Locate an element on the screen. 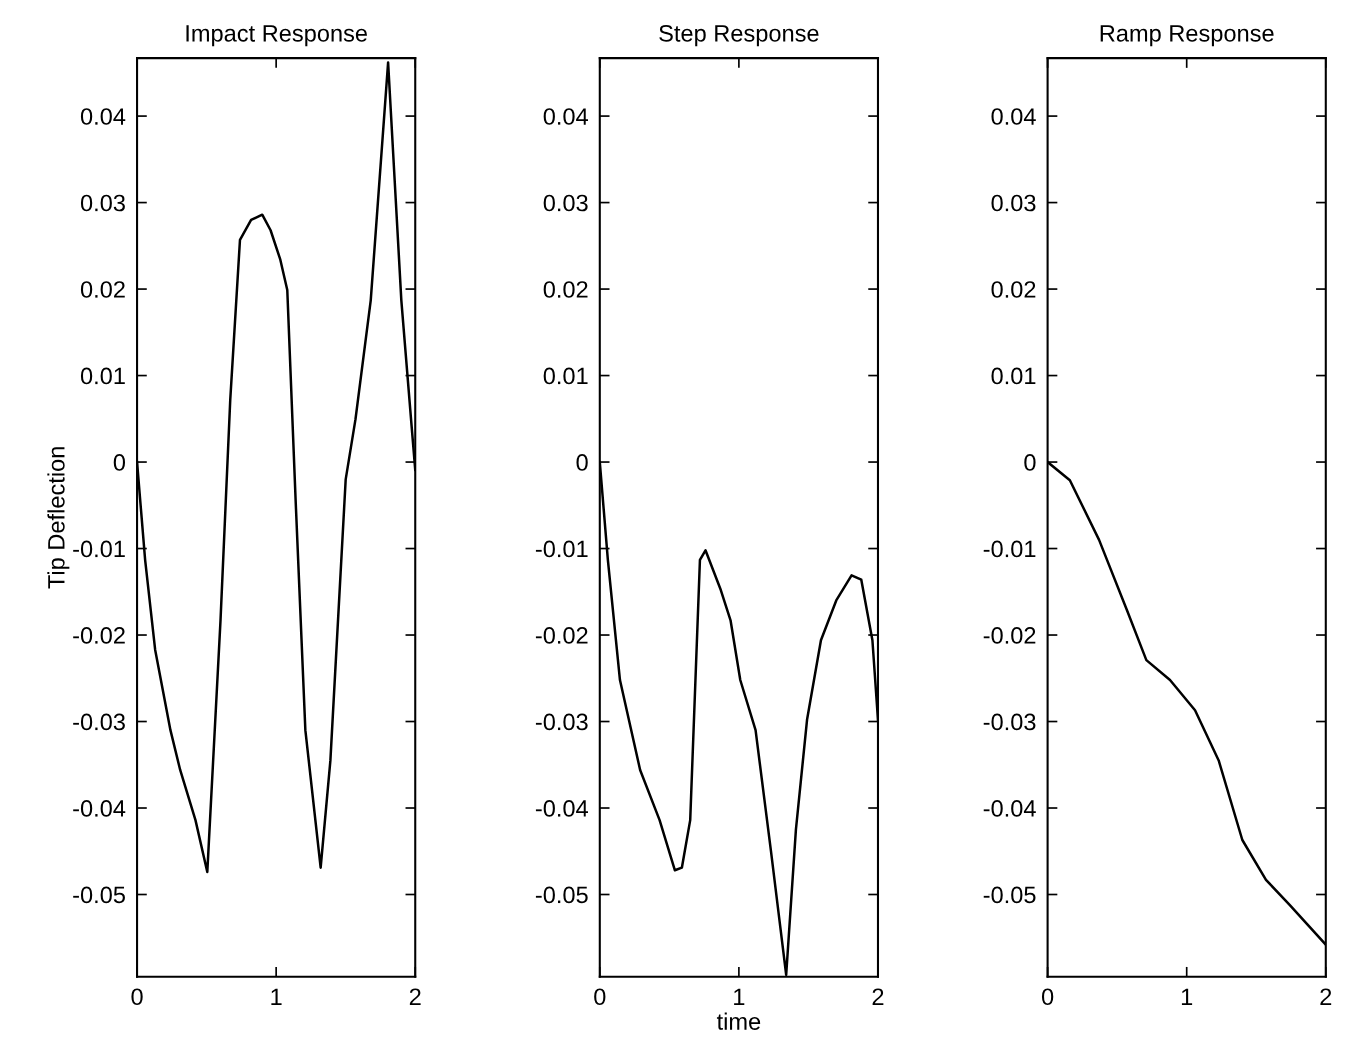 The width and height of the screenshot is (1357, 1057). chart-title: Step Response is located at coordinates (739, 35).